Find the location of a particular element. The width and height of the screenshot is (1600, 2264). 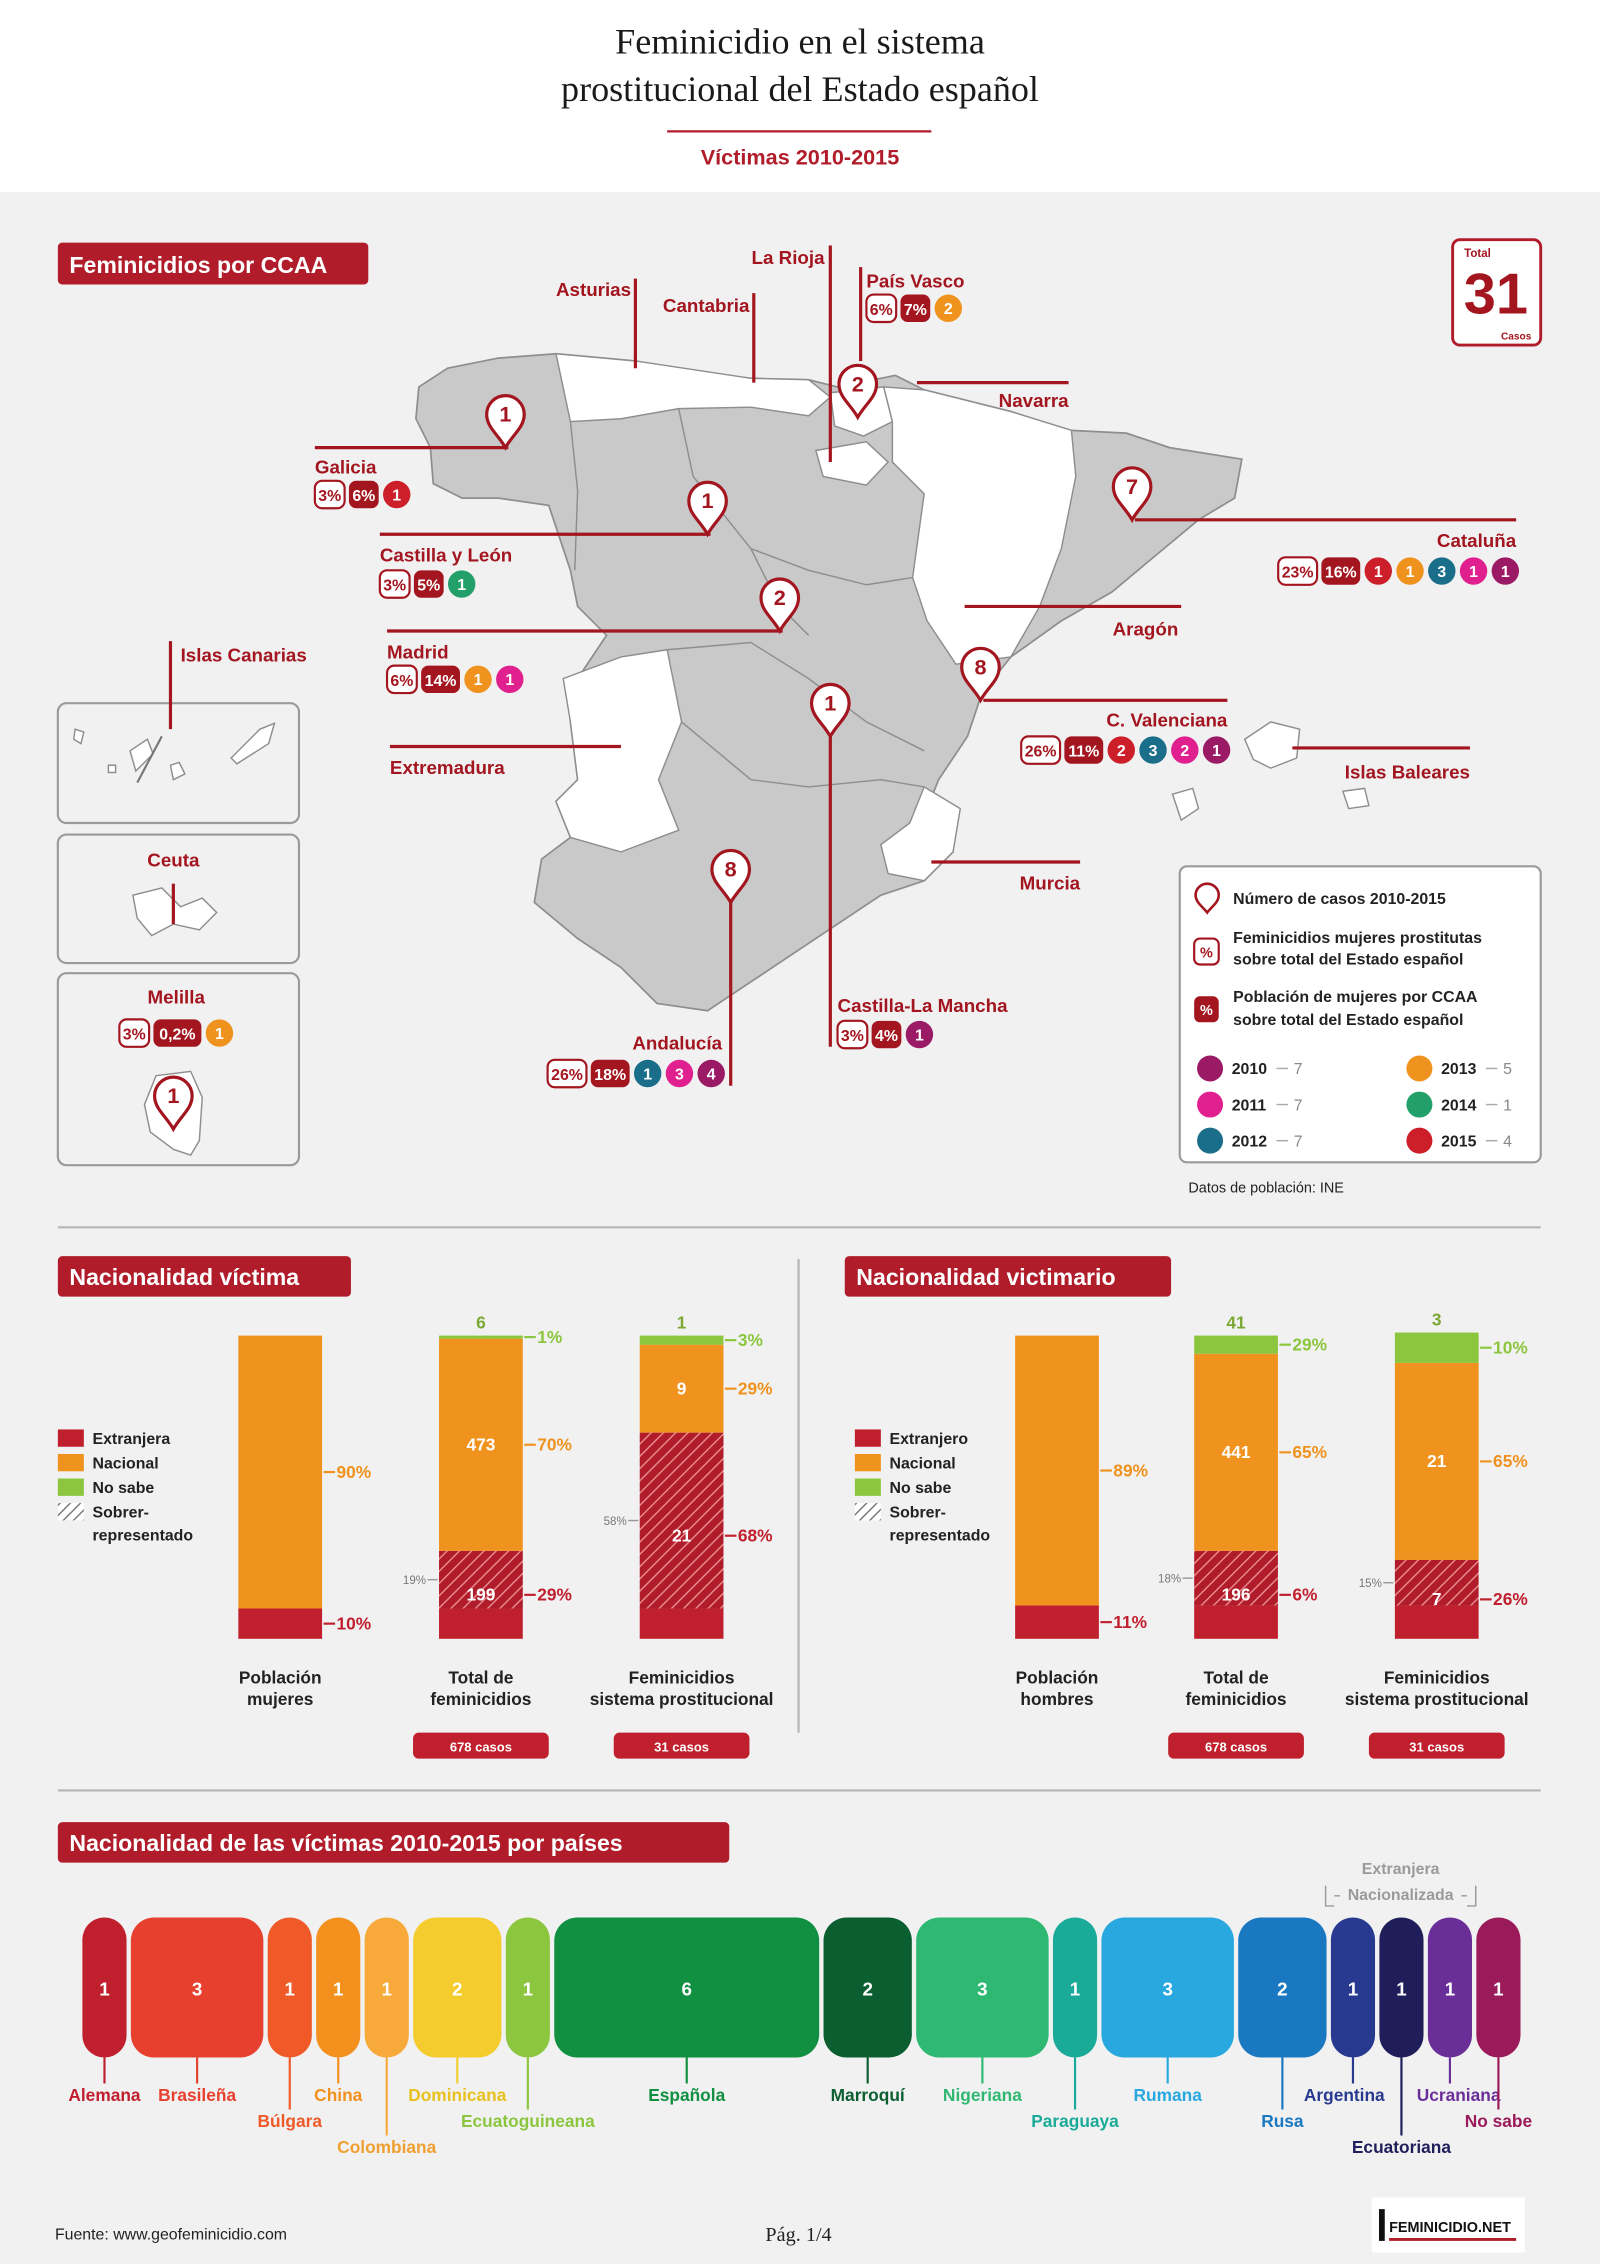

country-label: Colombiana is located at coordinates (386, 2147).